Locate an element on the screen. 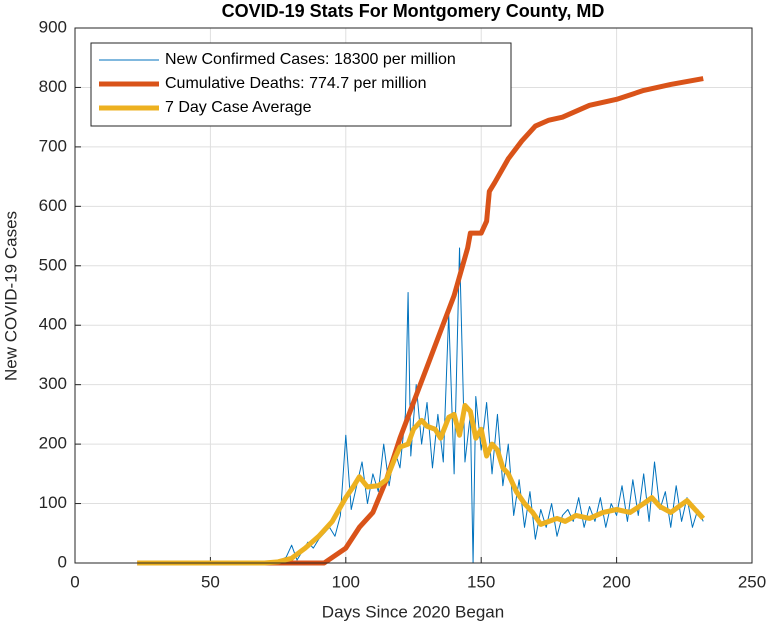  chart-title: COVID-19 Stats For Montgomery County, MD is located at coordinates (413, 11).